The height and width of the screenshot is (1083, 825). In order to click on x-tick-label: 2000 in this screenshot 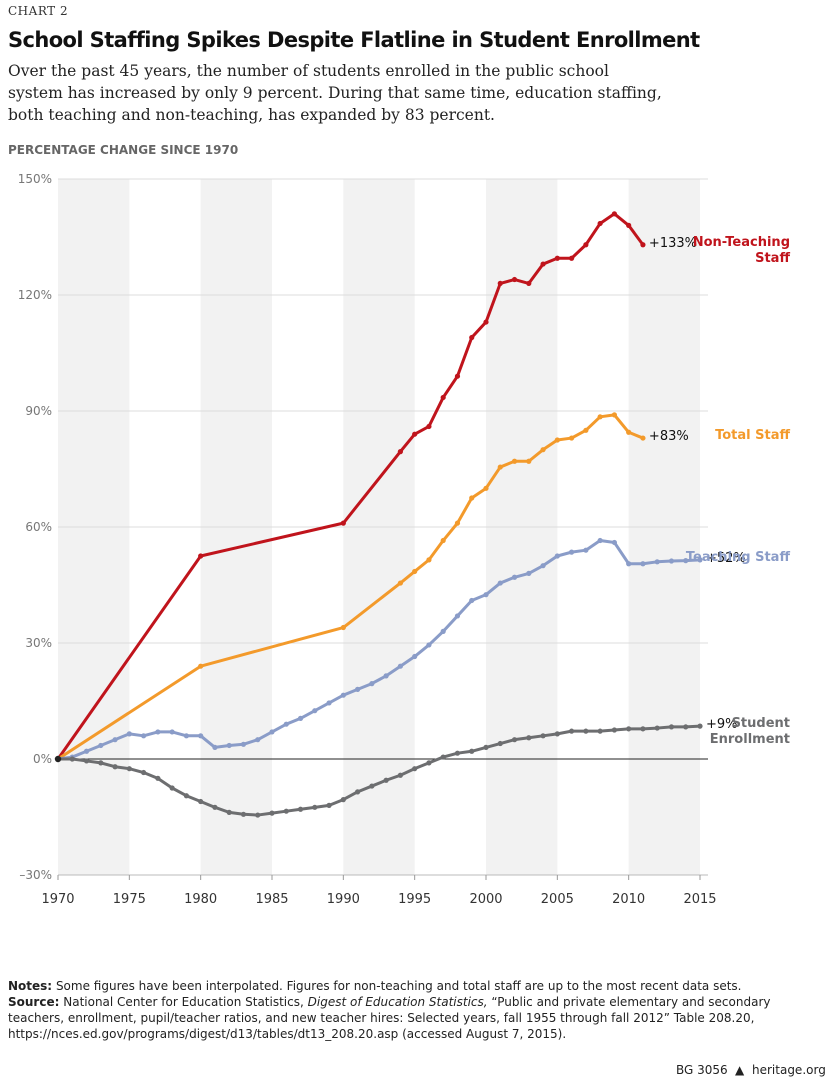, I will do `click(485, 899)`.